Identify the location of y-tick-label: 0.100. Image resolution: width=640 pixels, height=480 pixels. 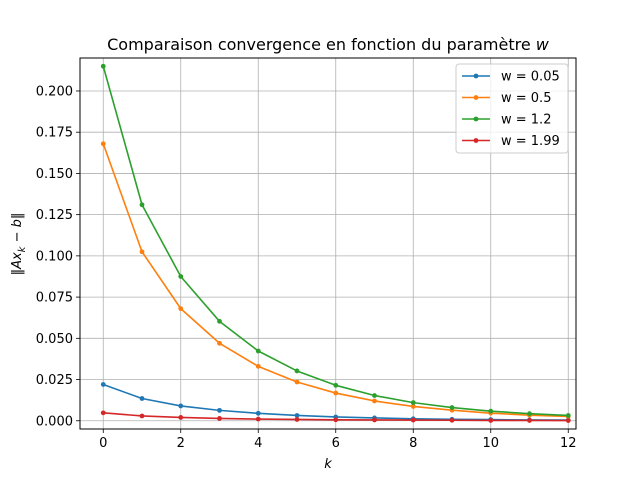
(54, 256).